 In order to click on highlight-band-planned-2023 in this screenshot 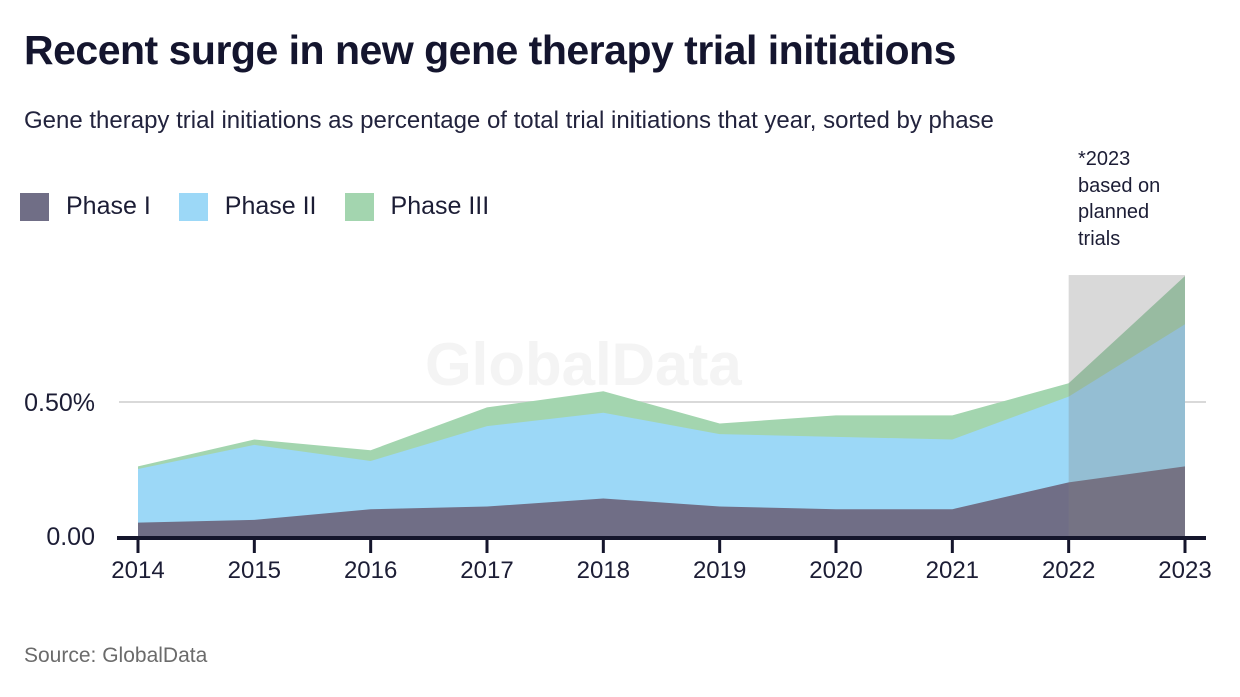, I will do `click(1126, 405)`.